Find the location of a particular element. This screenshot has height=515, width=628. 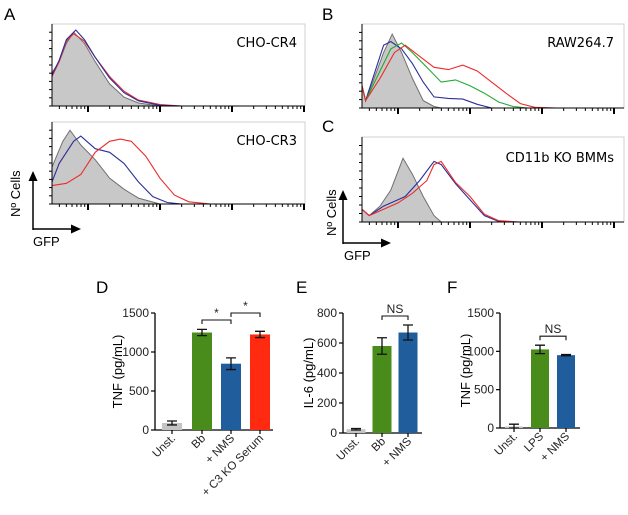

histogram-line-green is located at coordinates (491, 75).